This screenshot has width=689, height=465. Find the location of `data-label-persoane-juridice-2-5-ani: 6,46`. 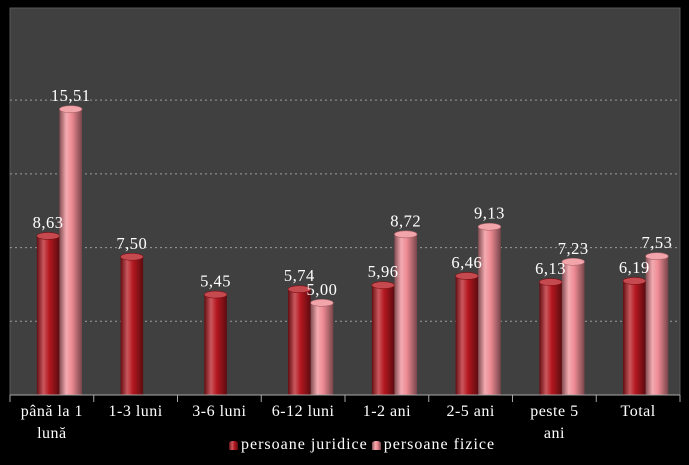

data-label-persoane-juridice-2-5-ani: 6,46 is located at coordinates (466, 262).